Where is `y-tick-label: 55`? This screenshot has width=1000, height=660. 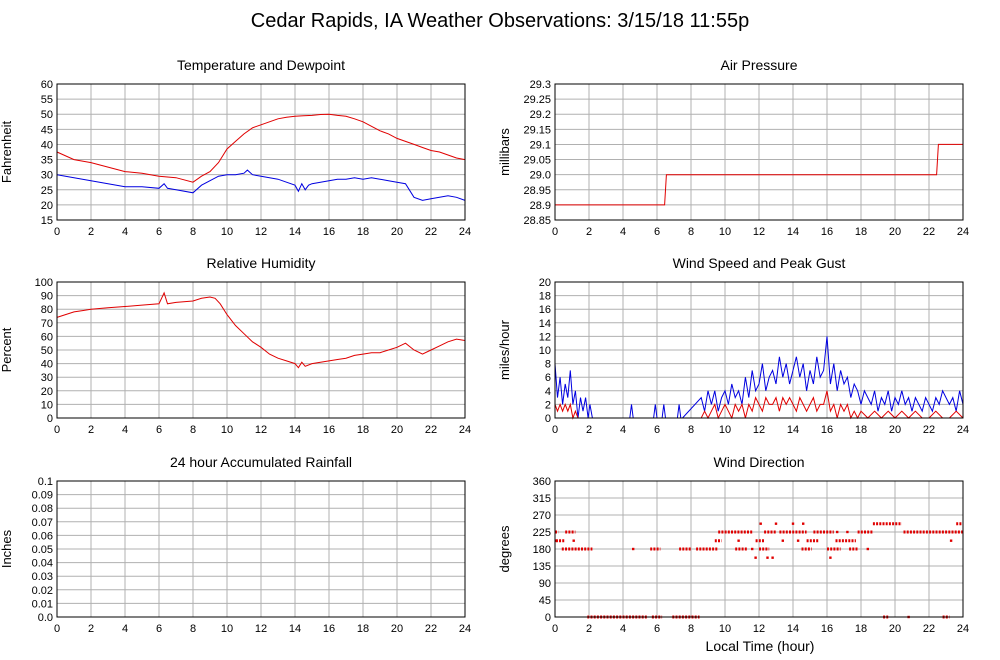
y-tick-label: 55 is located at coordinates (47, 100).